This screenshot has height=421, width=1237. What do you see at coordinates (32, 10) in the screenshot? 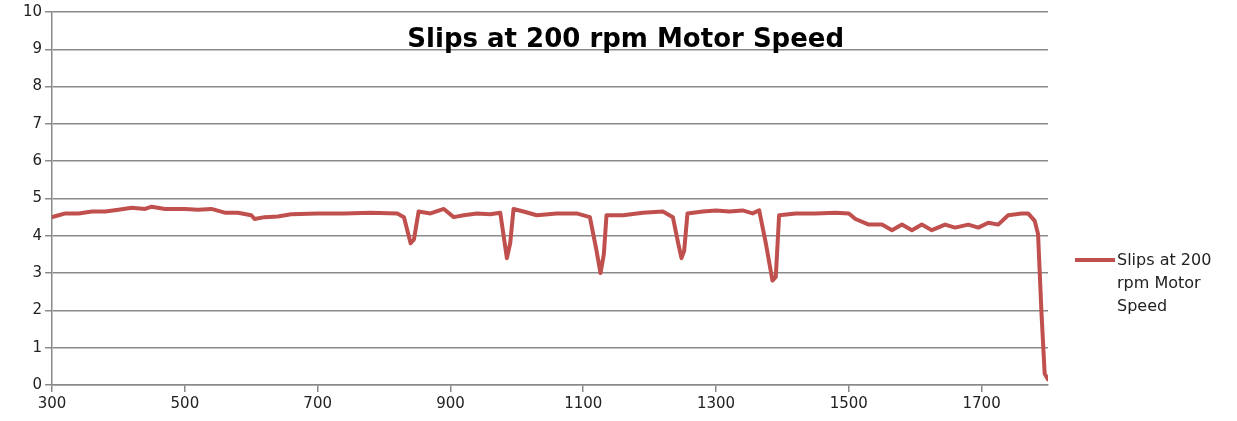
I see `y-tick-label: 10` at bounding box center [32, 10].